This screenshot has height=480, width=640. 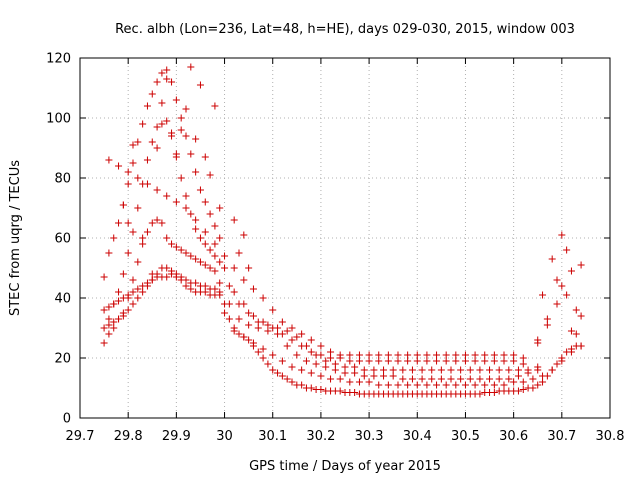 What do you see at coordinates (80, 436) in the screenshot?
I see `x-tick-label: 29.7` at bounding box center [80, 436].